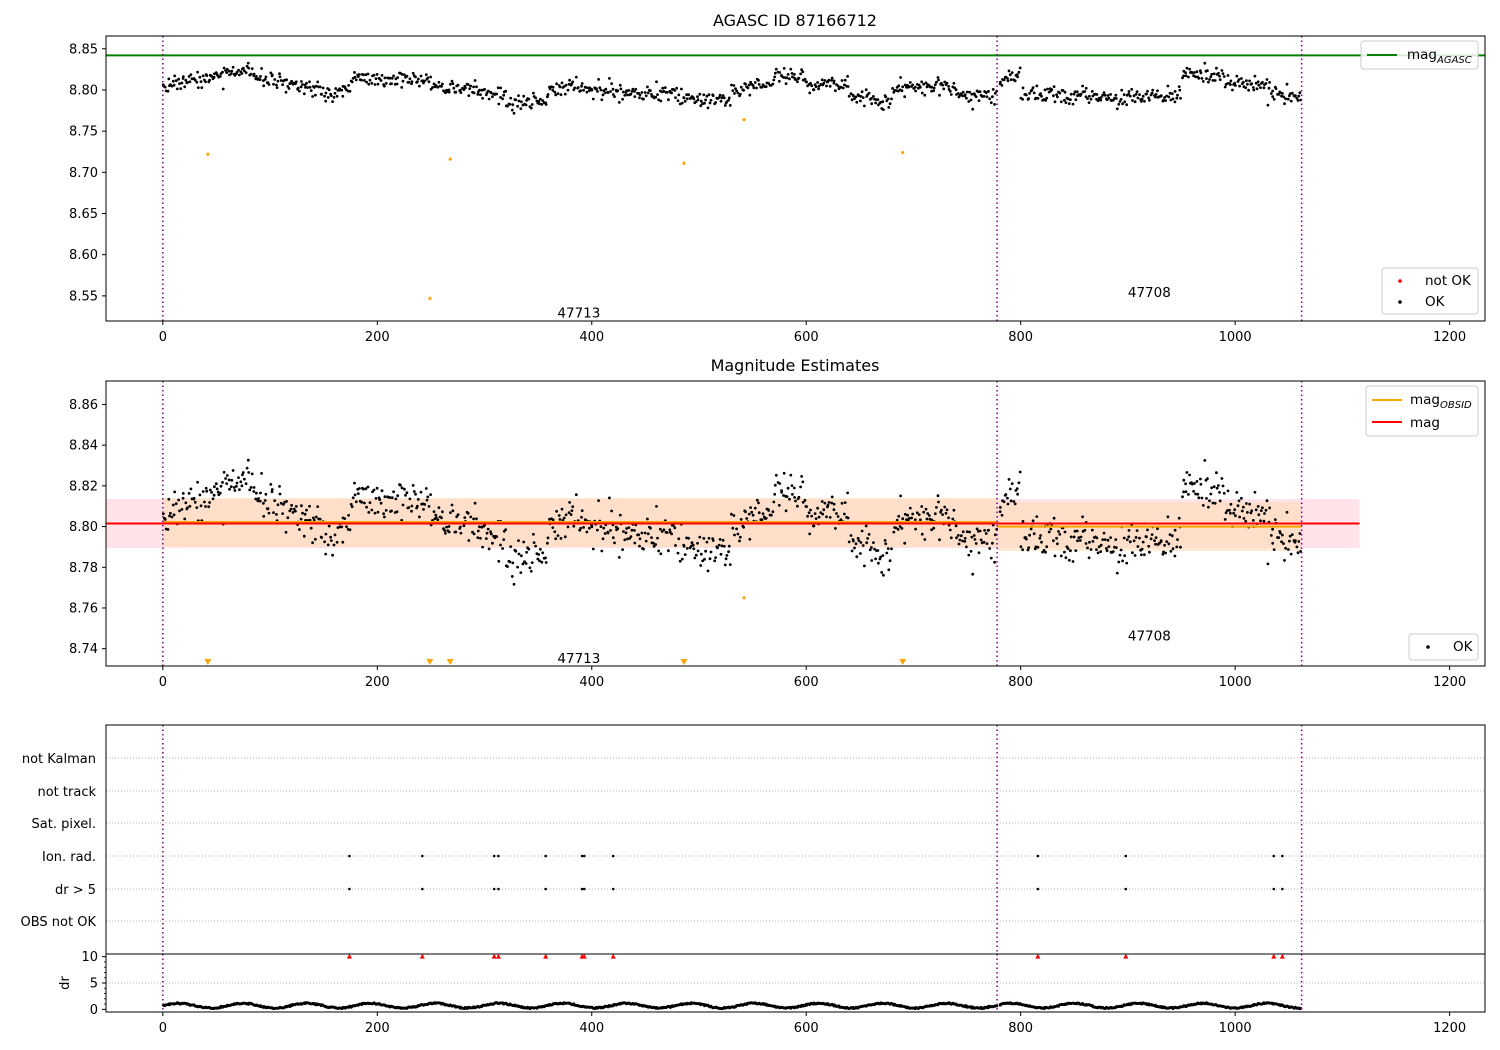 Image resolution: width=1500 pixels, height=1050 pixels. Describe the element at coordinates (1400, 302) in the screenshot. I see `legend-ok-marker` at that location.